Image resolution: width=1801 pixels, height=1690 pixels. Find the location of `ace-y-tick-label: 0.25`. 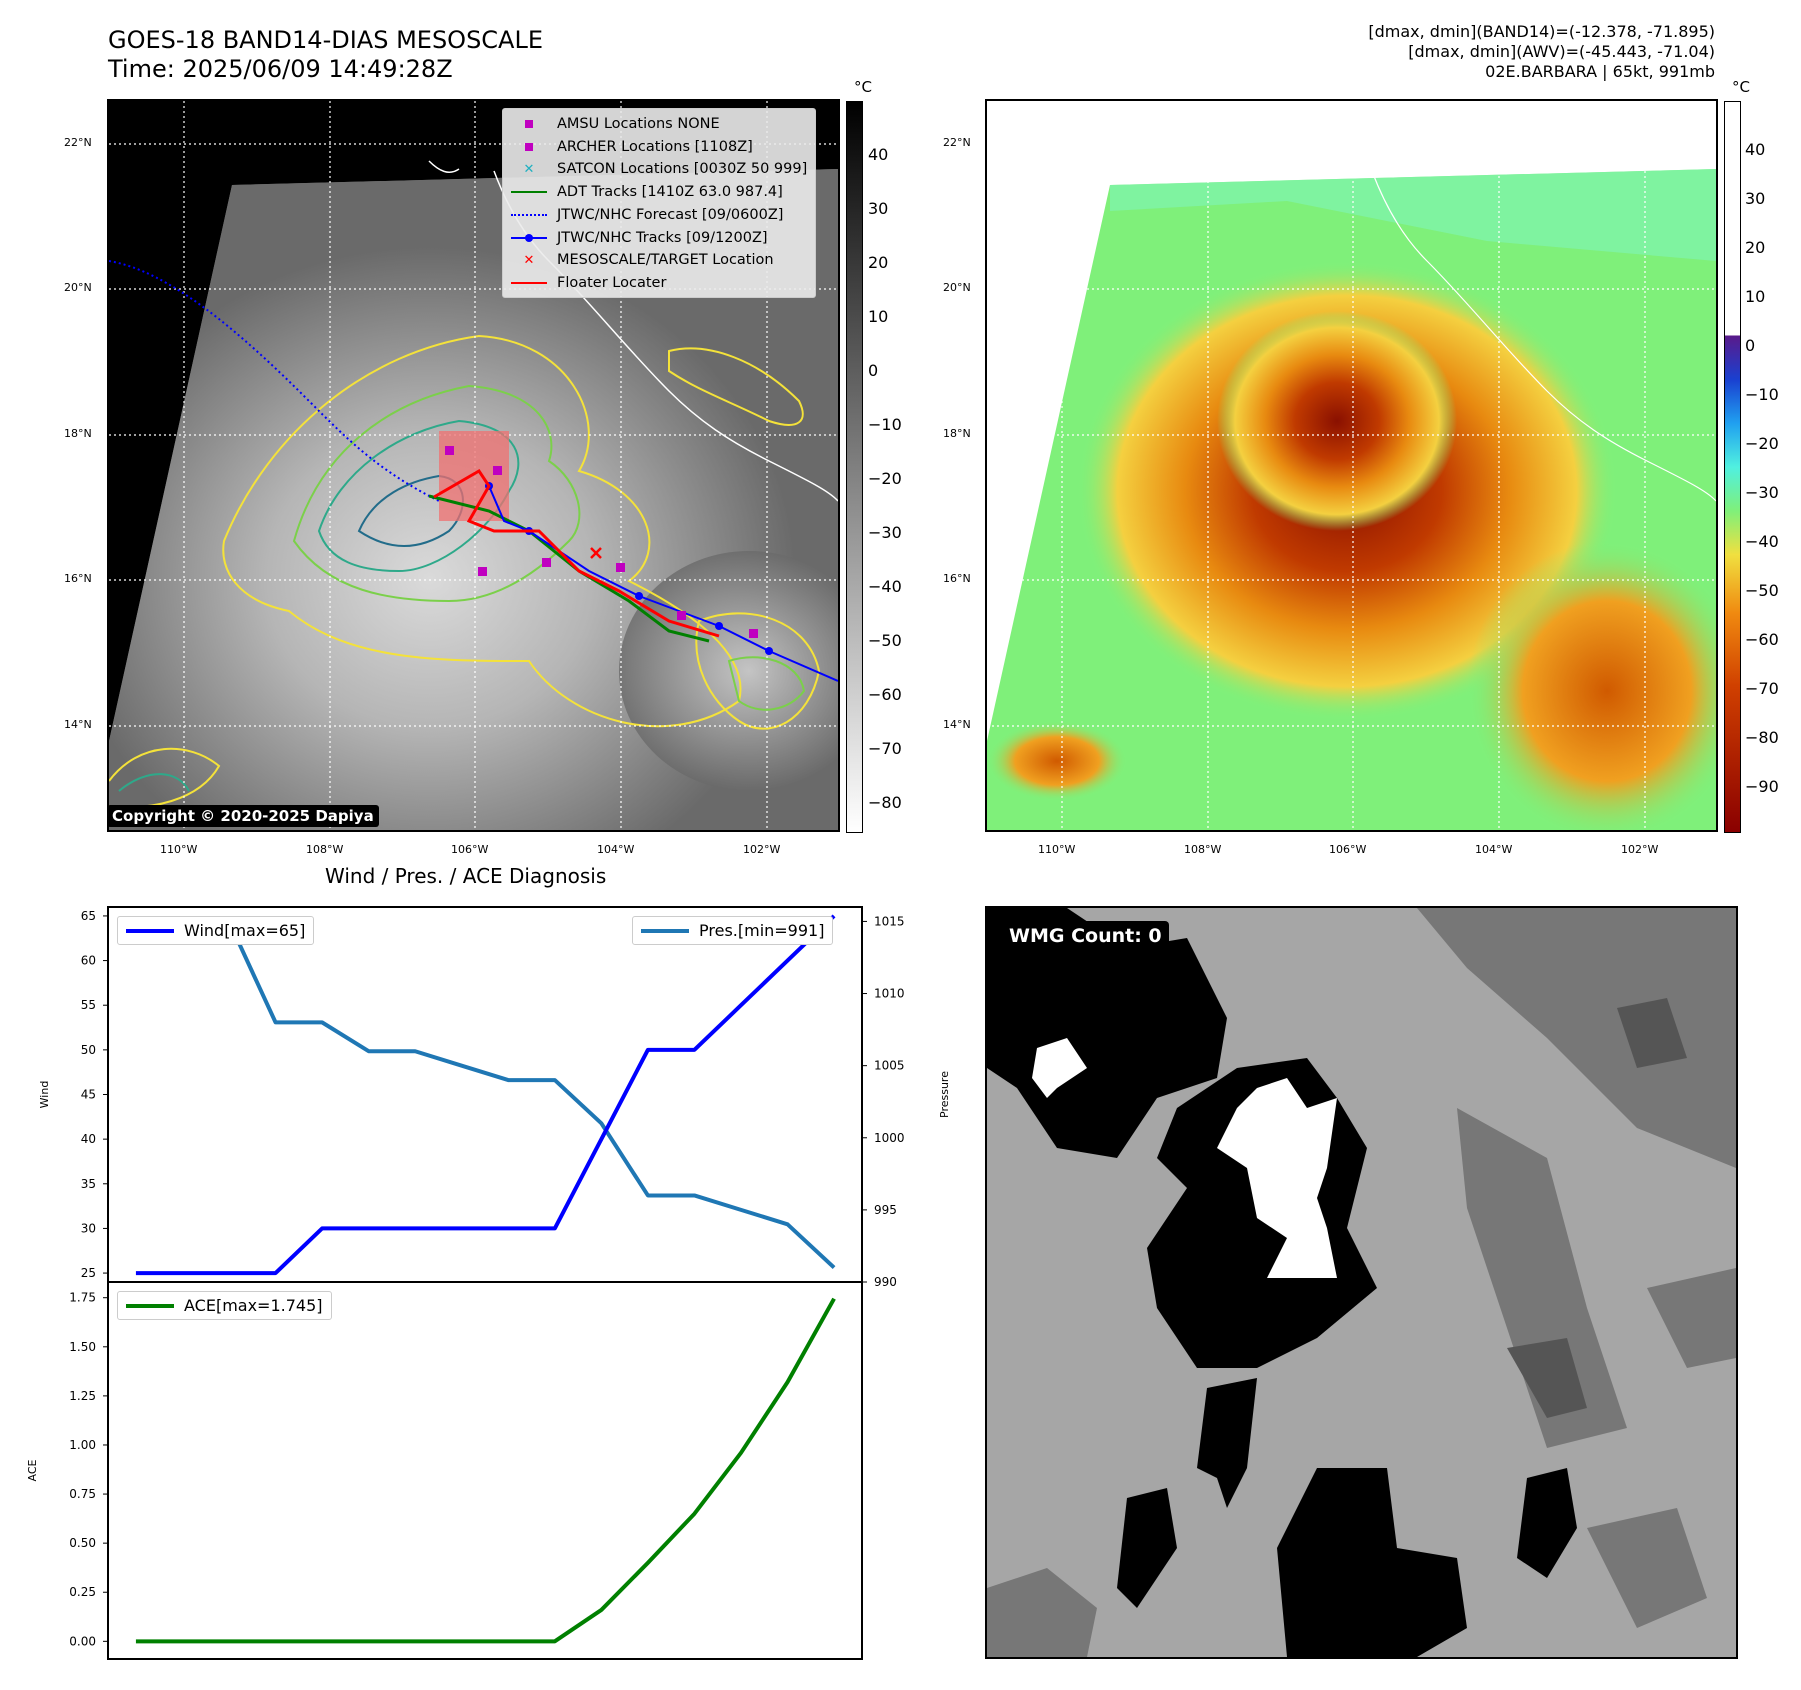

ace-y-tick-label: 0.25 is located at coordinates (82, 1592).